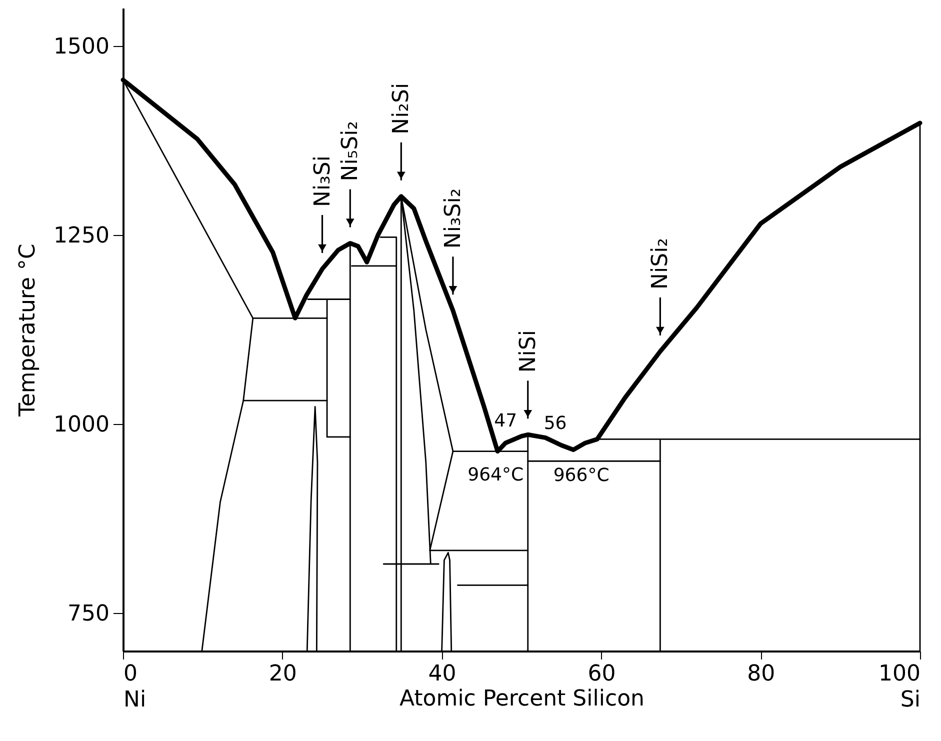 This screenshot has width=941, height=741. What do you see at coordinates (28, 331) in the screenshot?
I see `y-axis-title: Temperature °C` at bounding box center [28, 331].